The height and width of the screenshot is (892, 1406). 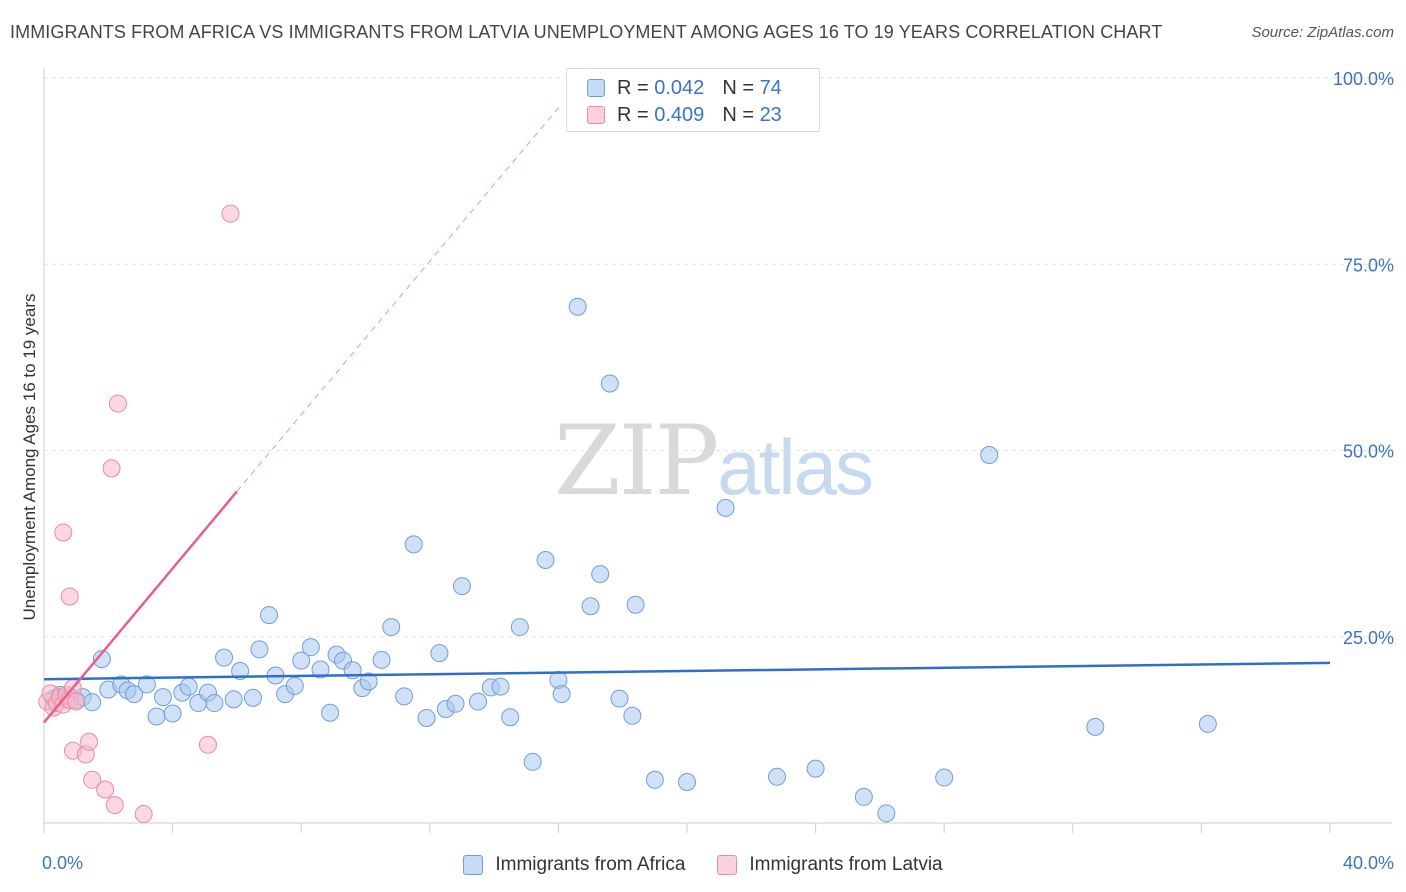 I want to click on y-tick-label-2: 75.0%, so click(x=1368, y=265).